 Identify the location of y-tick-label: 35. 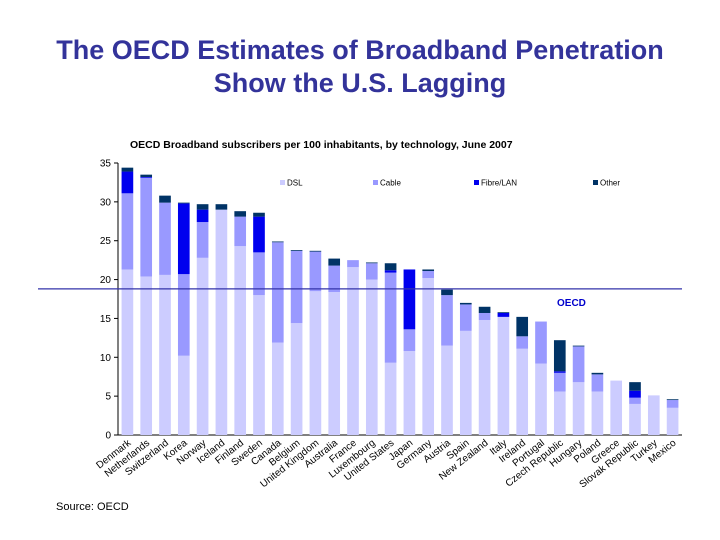
(106, 164).